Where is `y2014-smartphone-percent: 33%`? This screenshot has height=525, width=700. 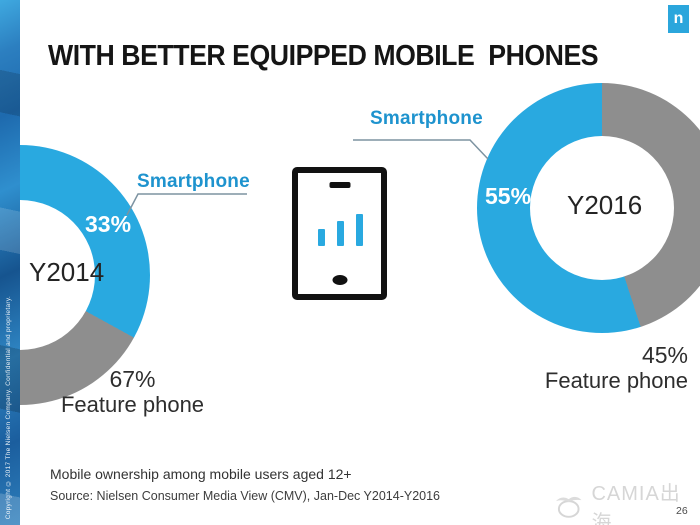 y2014-smartphone-percent: 33% is located at coordinates (108, 224).